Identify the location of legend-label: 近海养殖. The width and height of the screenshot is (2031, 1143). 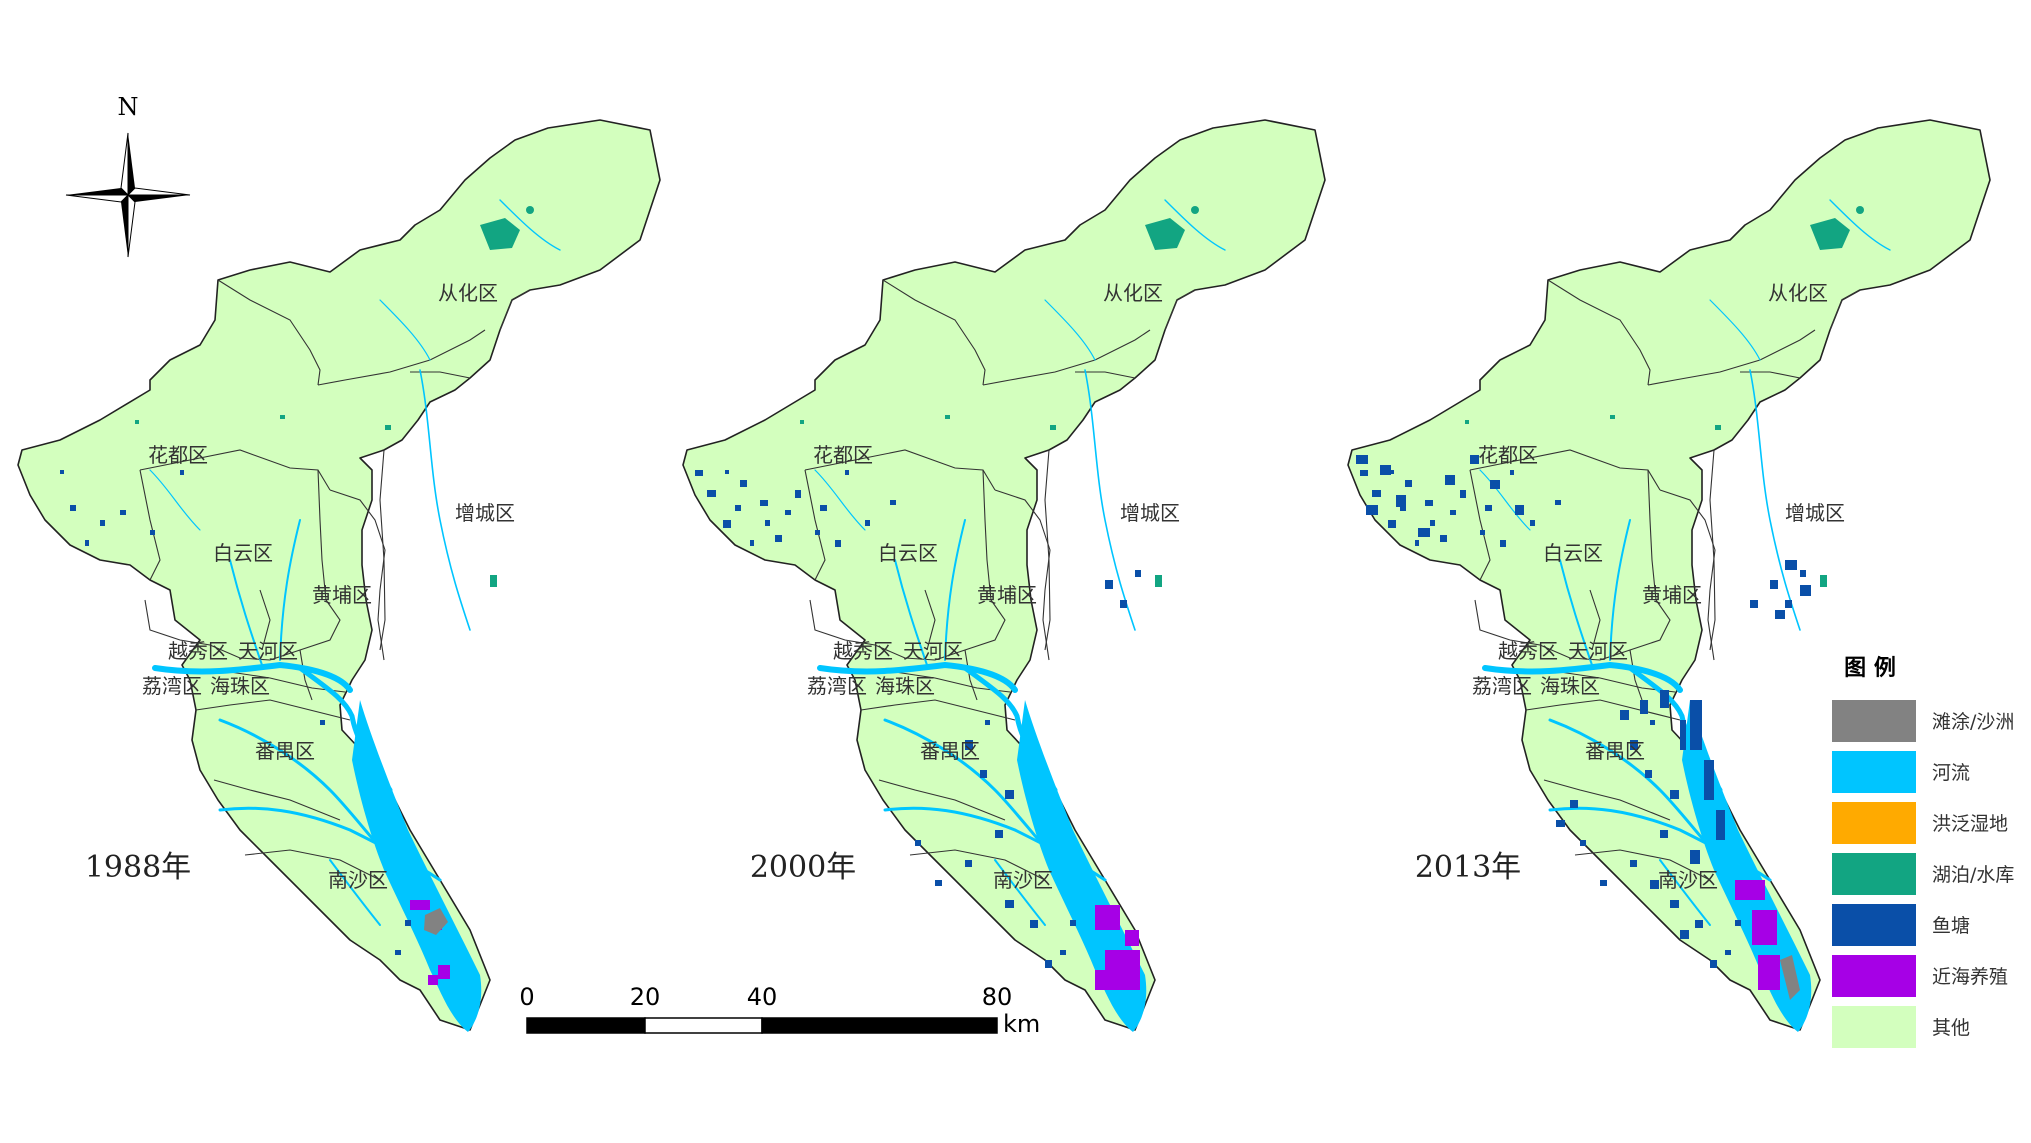
(1970, 977).